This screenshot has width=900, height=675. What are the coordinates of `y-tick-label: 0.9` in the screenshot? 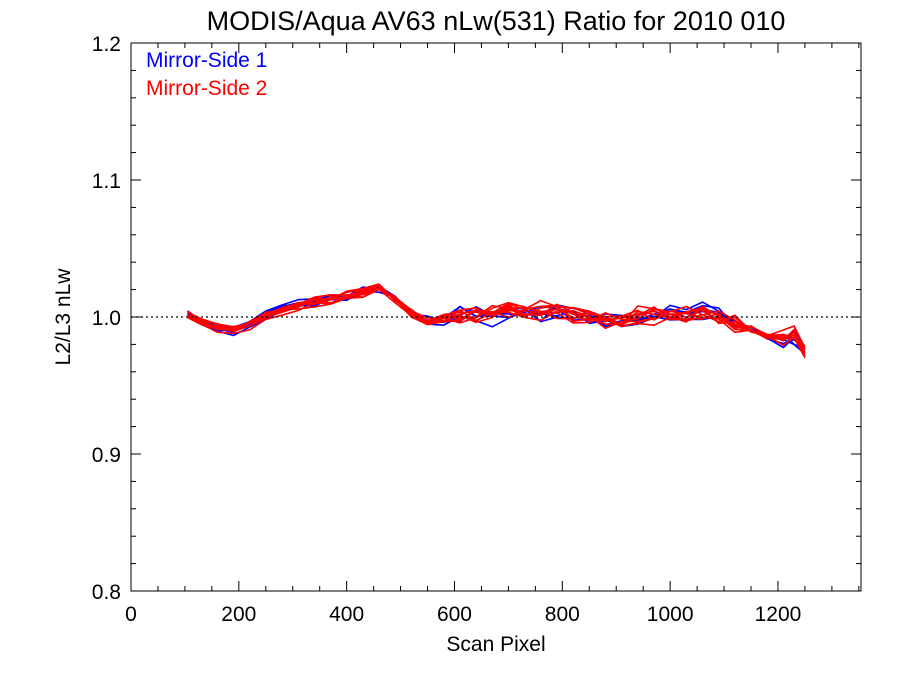 It's located at (106, 455).